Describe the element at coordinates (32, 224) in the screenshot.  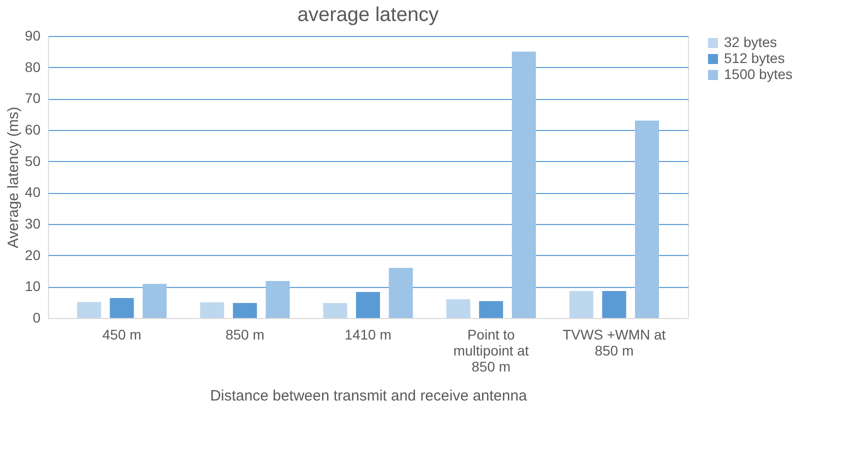
I see `y-tick-label: 30` at that location.